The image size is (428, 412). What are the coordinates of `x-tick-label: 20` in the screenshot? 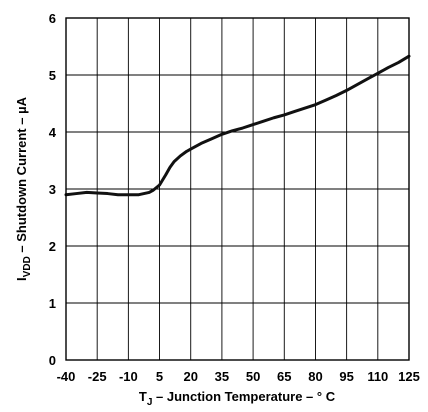 It's located at (190, 376).